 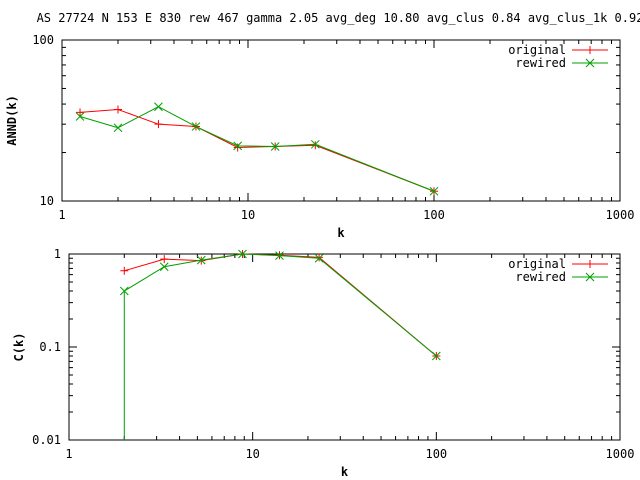 What do you see at coordinates (57, 254) in the screenshot?
I see `y-tick-label: 1` at bounding box center [57, 254].